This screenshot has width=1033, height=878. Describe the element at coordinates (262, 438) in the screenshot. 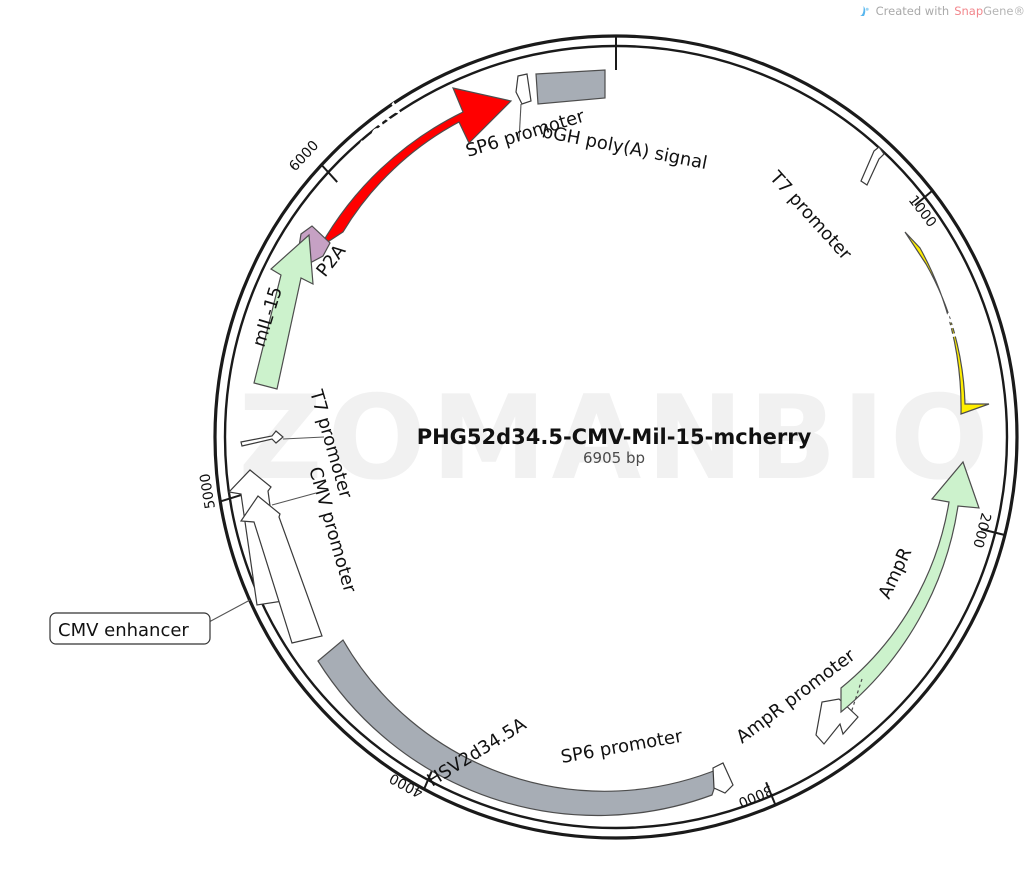

I see `t7-promoter-left-shape` at that location.